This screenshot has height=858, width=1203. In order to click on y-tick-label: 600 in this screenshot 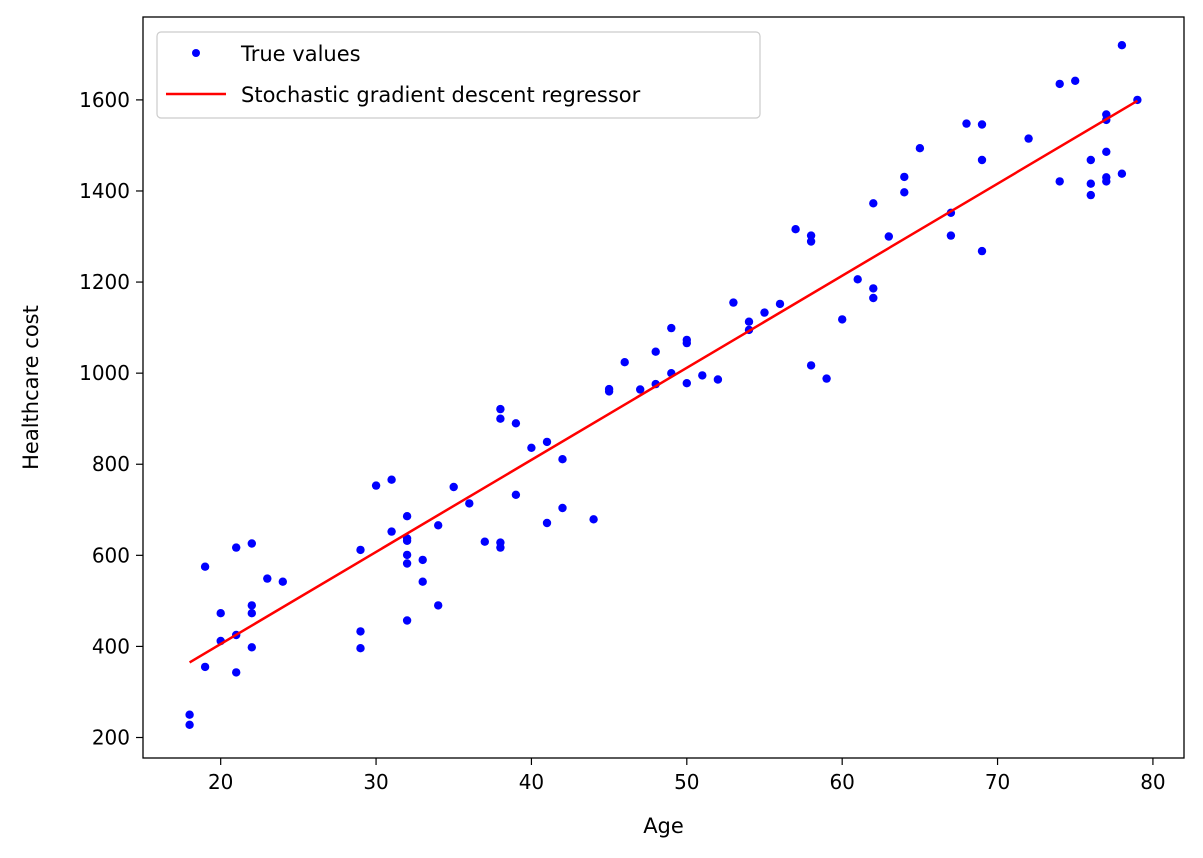, I will do `click(111, 555)`.